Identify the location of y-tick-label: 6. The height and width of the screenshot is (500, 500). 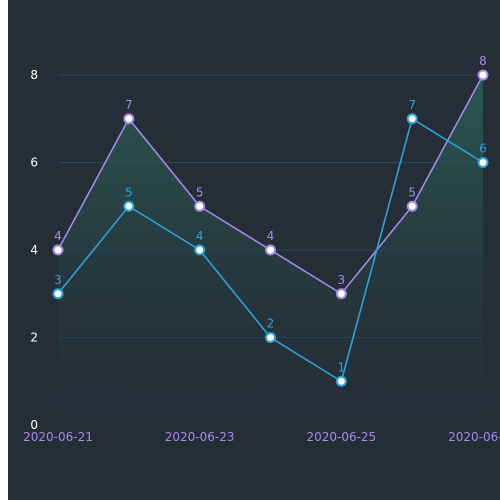
(34, 163).